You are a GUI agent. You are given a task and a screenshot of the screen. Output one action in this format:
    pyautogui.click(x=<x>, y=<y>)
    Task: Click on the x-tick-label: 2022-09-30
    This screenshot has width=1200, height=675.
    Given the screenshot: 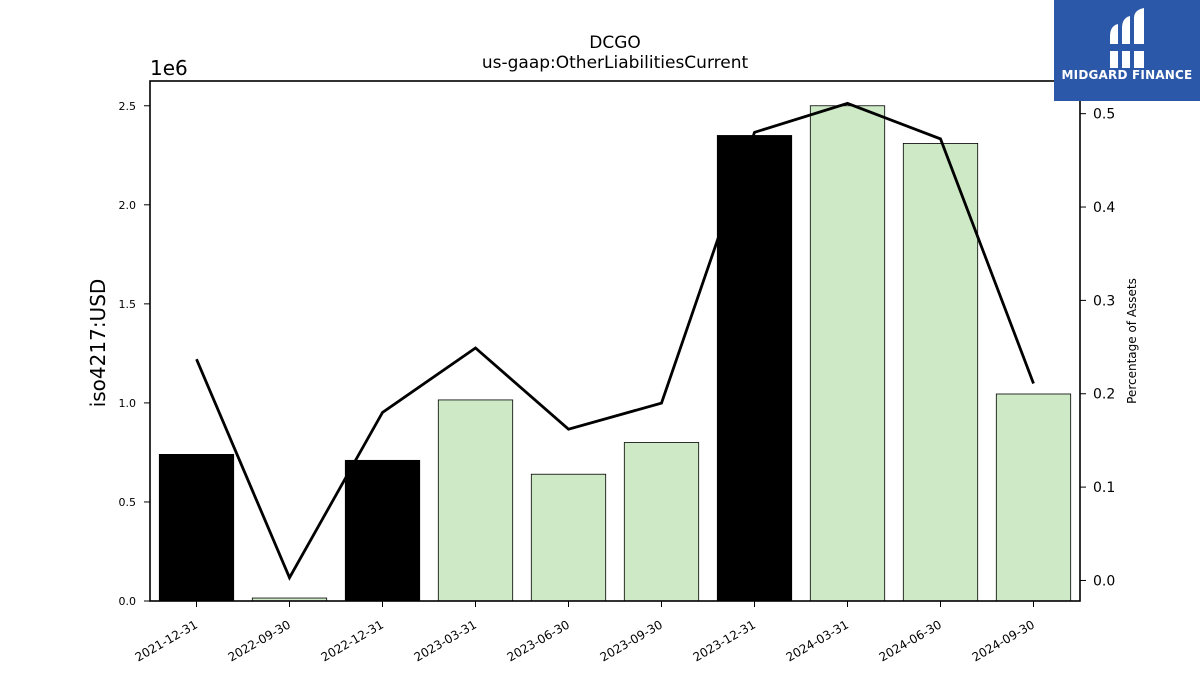 What is the action you would take?
    pyautogui.click(x=259, y=640)
    